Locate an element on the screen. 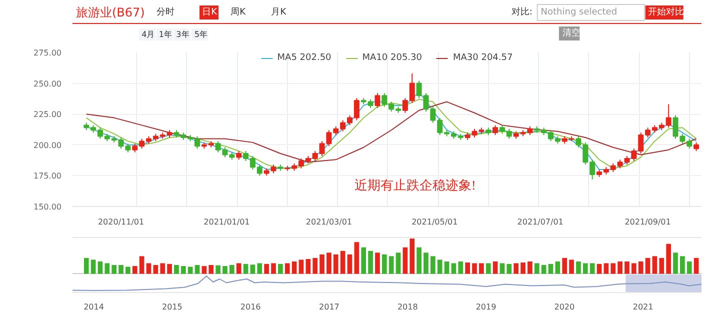 Image resolution: width=728 pixels, height=322 pixels. text: 5年 is located at coordinates (201, 34).